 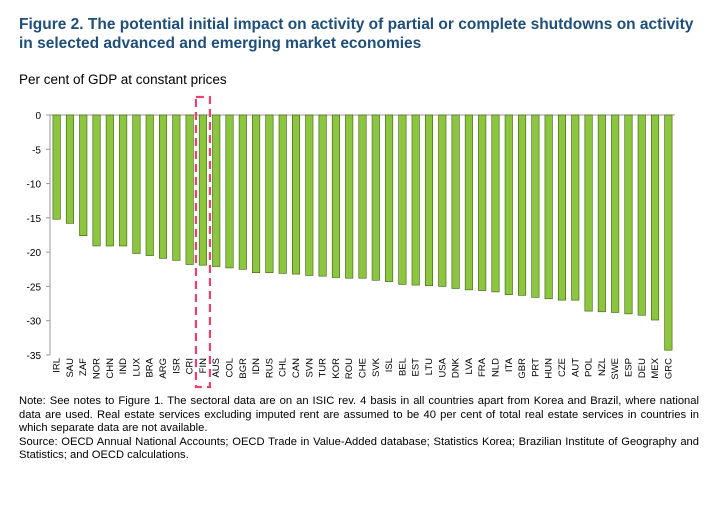 What do you see at coordinates (283, 367) in the screenshot?
I see `x-tick-label: CHL` at bounding box center [283, 367].